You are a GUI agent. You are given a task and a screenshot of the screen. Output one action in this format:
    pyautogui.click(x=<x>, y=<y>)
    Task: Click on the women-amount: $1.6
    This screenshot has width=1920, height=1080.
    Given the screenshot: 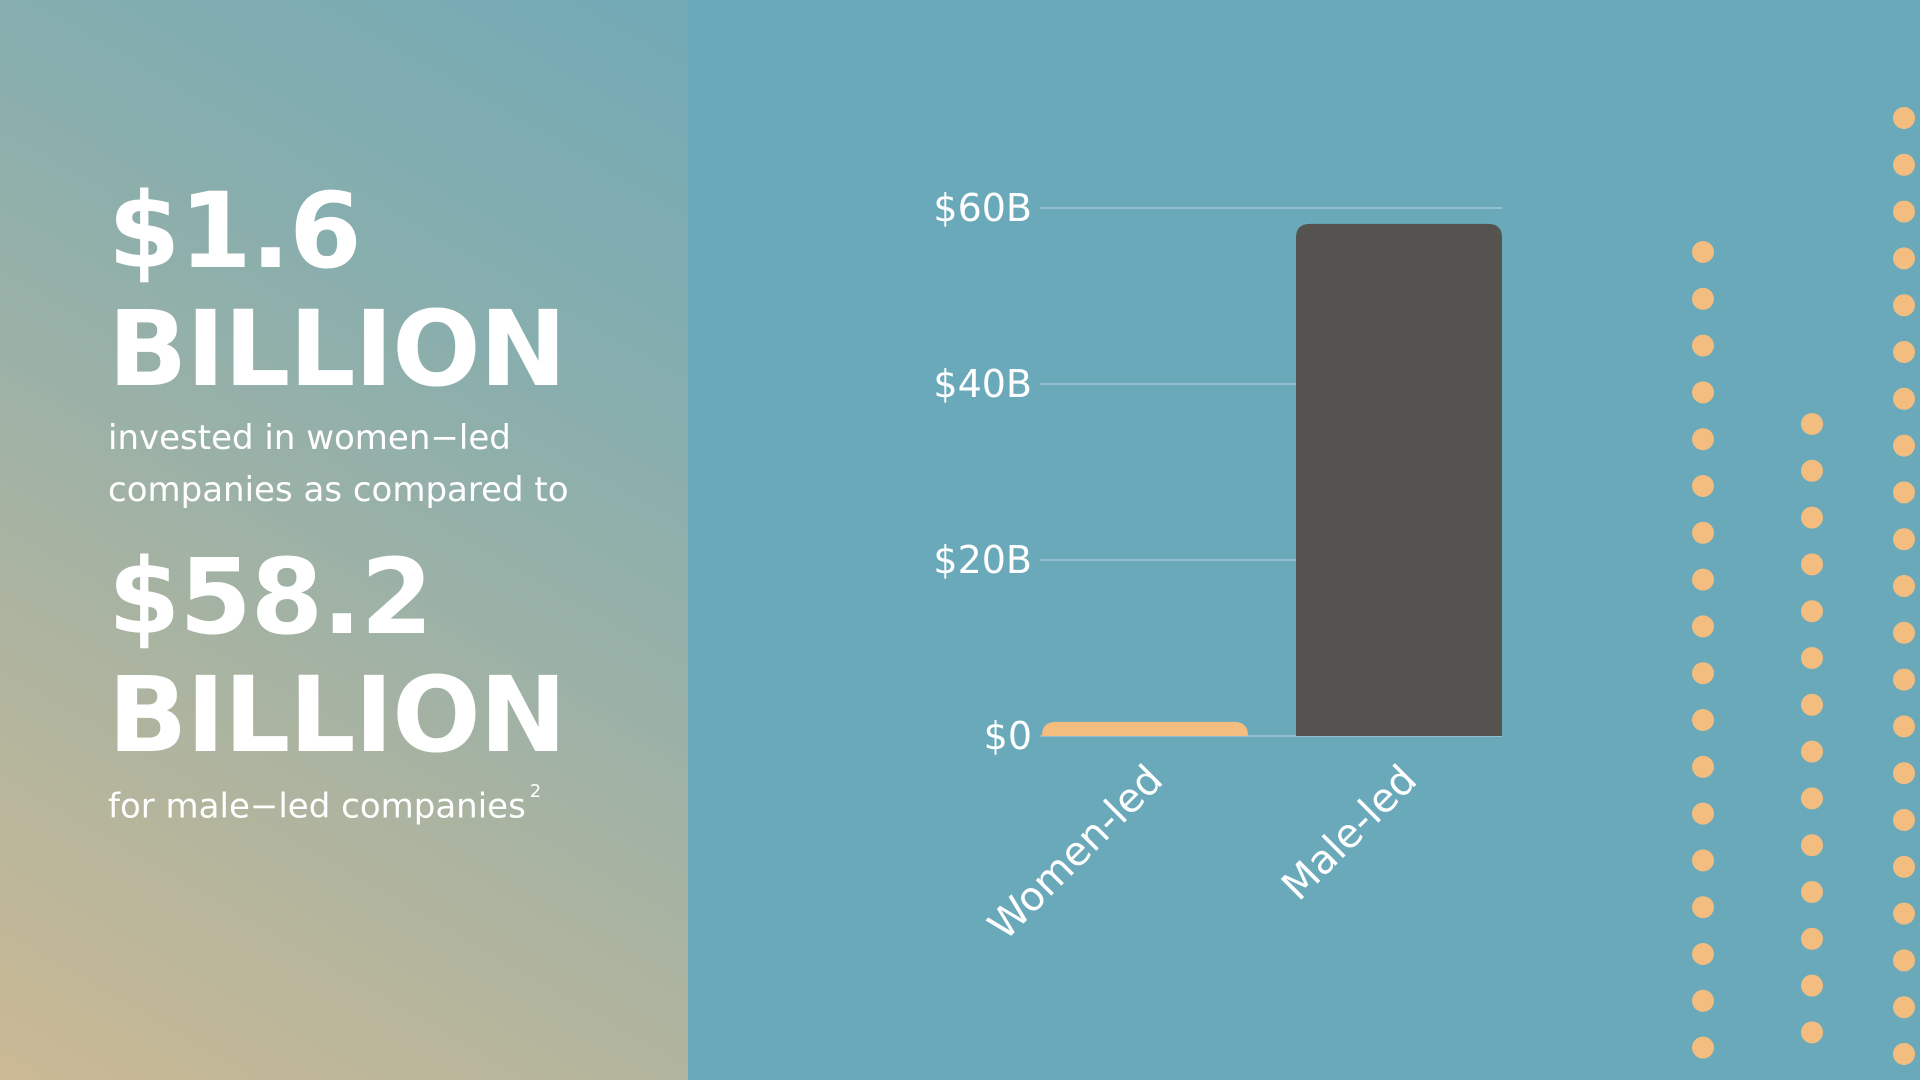 What is the action you would take?
    pyautogui.click(x=235, y=231)
    